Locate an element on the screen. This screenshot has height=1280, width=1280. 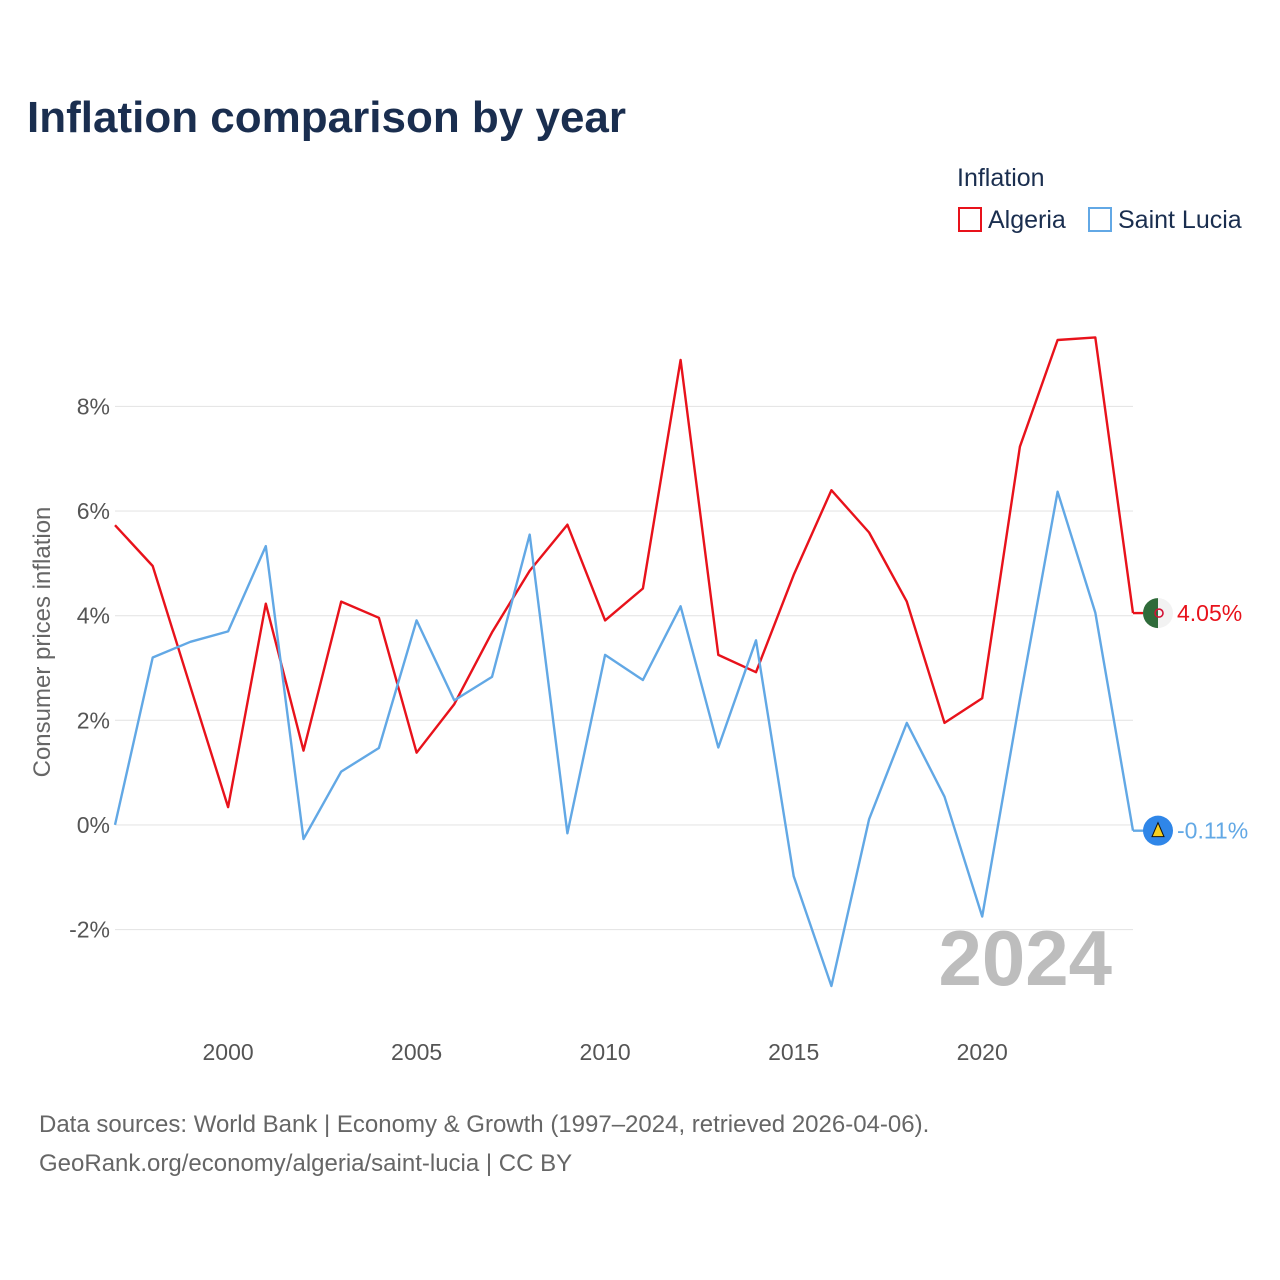
y-tick-label: 0% is located at coordinates (93, 825).